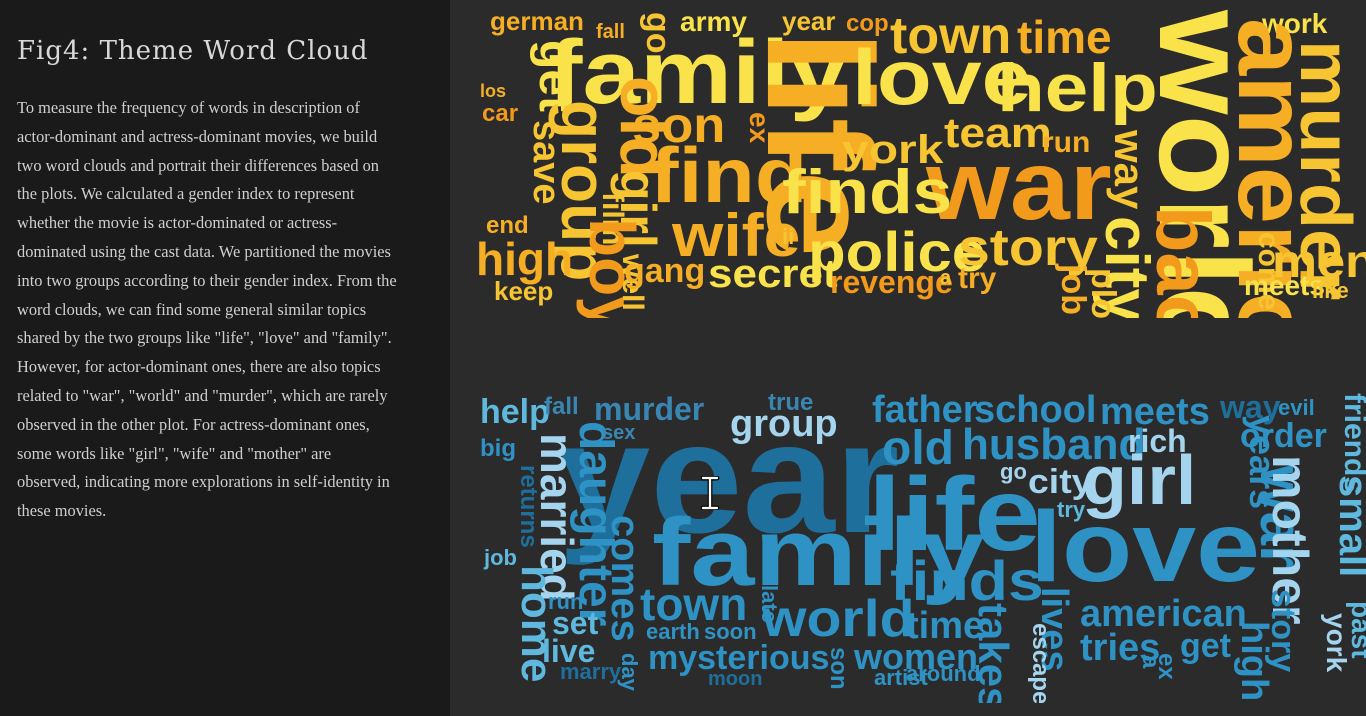  What do you see at coordinates (625, 578) in the screenshot?
I see `actress-word-comes: comes` at bounding box center [625, 578].